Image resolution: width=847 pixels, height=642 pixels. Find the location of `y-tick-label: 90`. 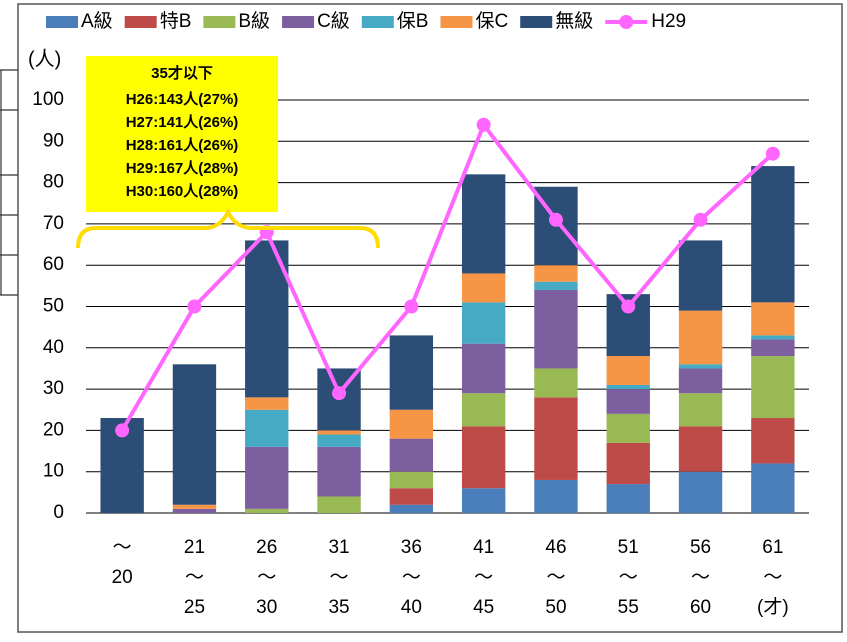

y-tick-label: 90 is located at coordinates (53, 140).